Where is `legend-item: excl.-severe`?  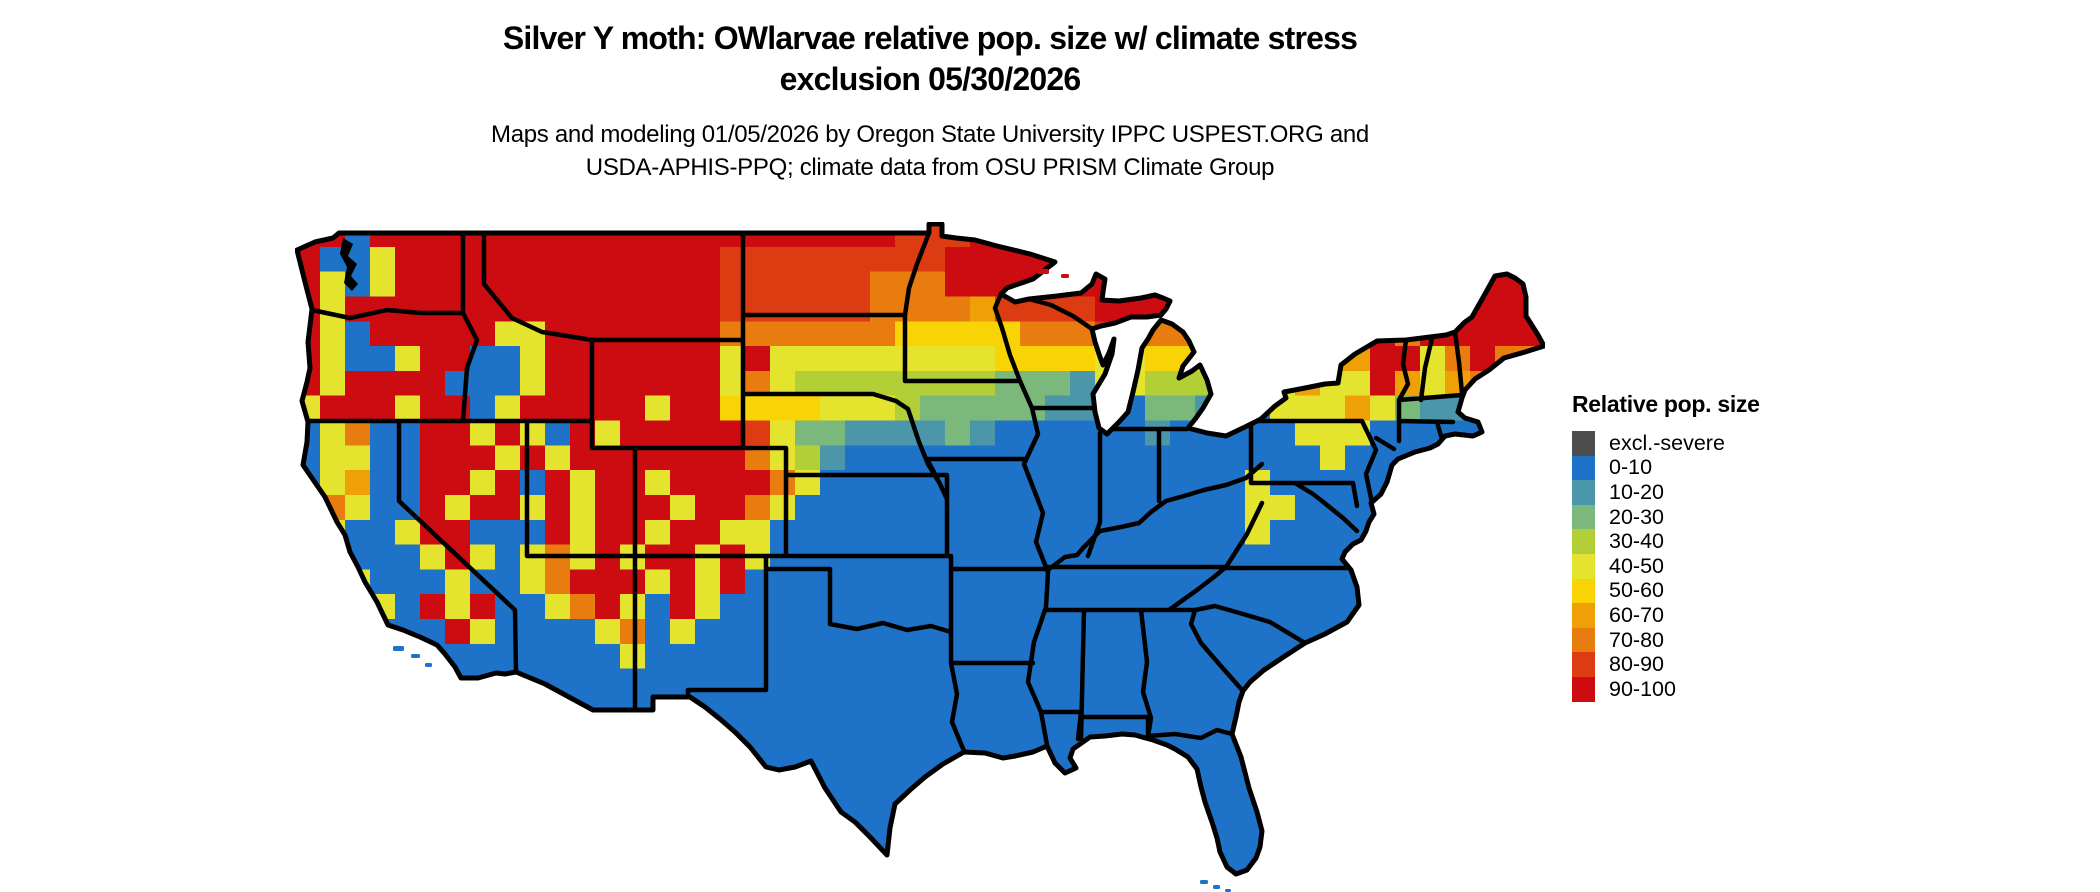 legend-item: excl.-severe is located at coordinates (1682, 443).